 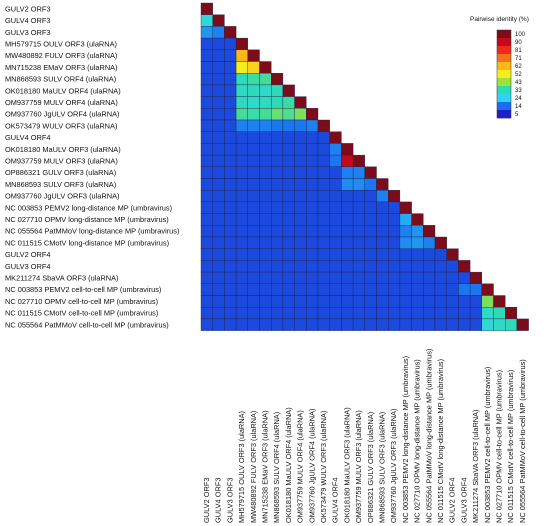 What do you see at coordinates (61, 161) in the screenshot?
I see `row-label: OM937759 MULV ORF3 (ulaRNA)` at bounding box center [61, 161].